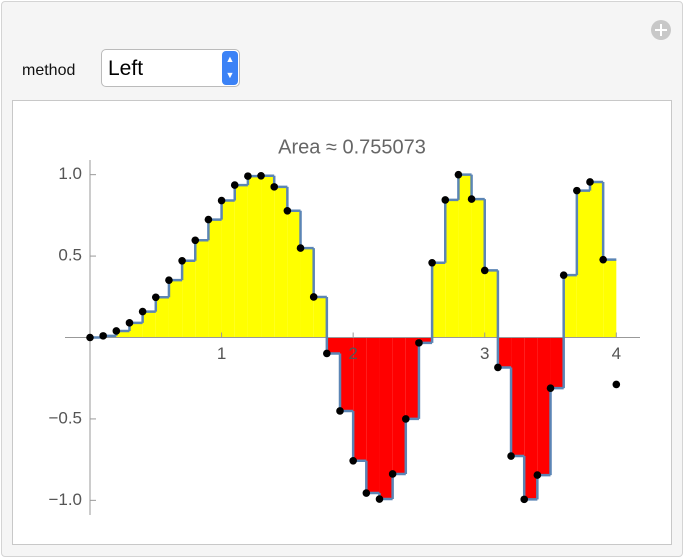 This screenshot has height=558, width=684. I want to click on method-value: Left, so click(126, 68).